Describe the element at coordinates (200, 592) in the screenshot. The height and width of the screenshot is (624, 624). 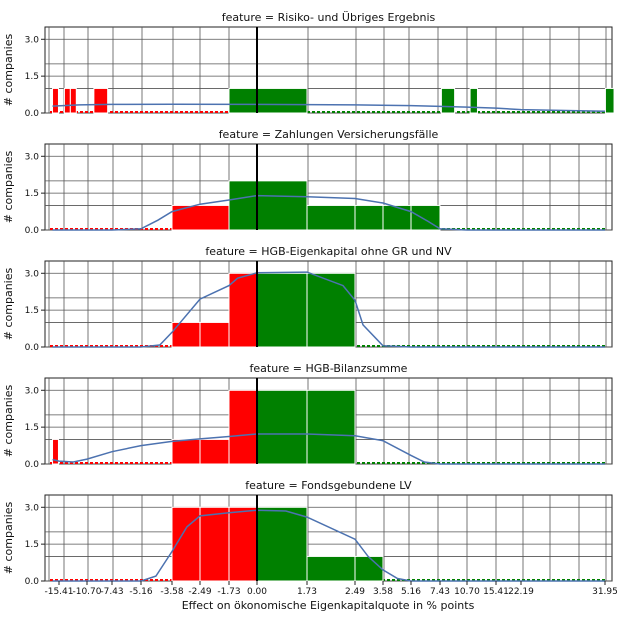
I see `x-tick-label: -2.49` at that location.